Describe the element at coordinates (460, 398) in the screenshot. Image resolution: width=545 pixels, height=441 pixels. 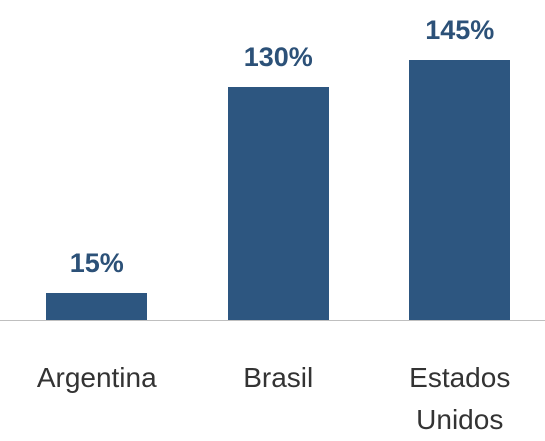
I see `x-tick-label: Estados Unidos` at that location.